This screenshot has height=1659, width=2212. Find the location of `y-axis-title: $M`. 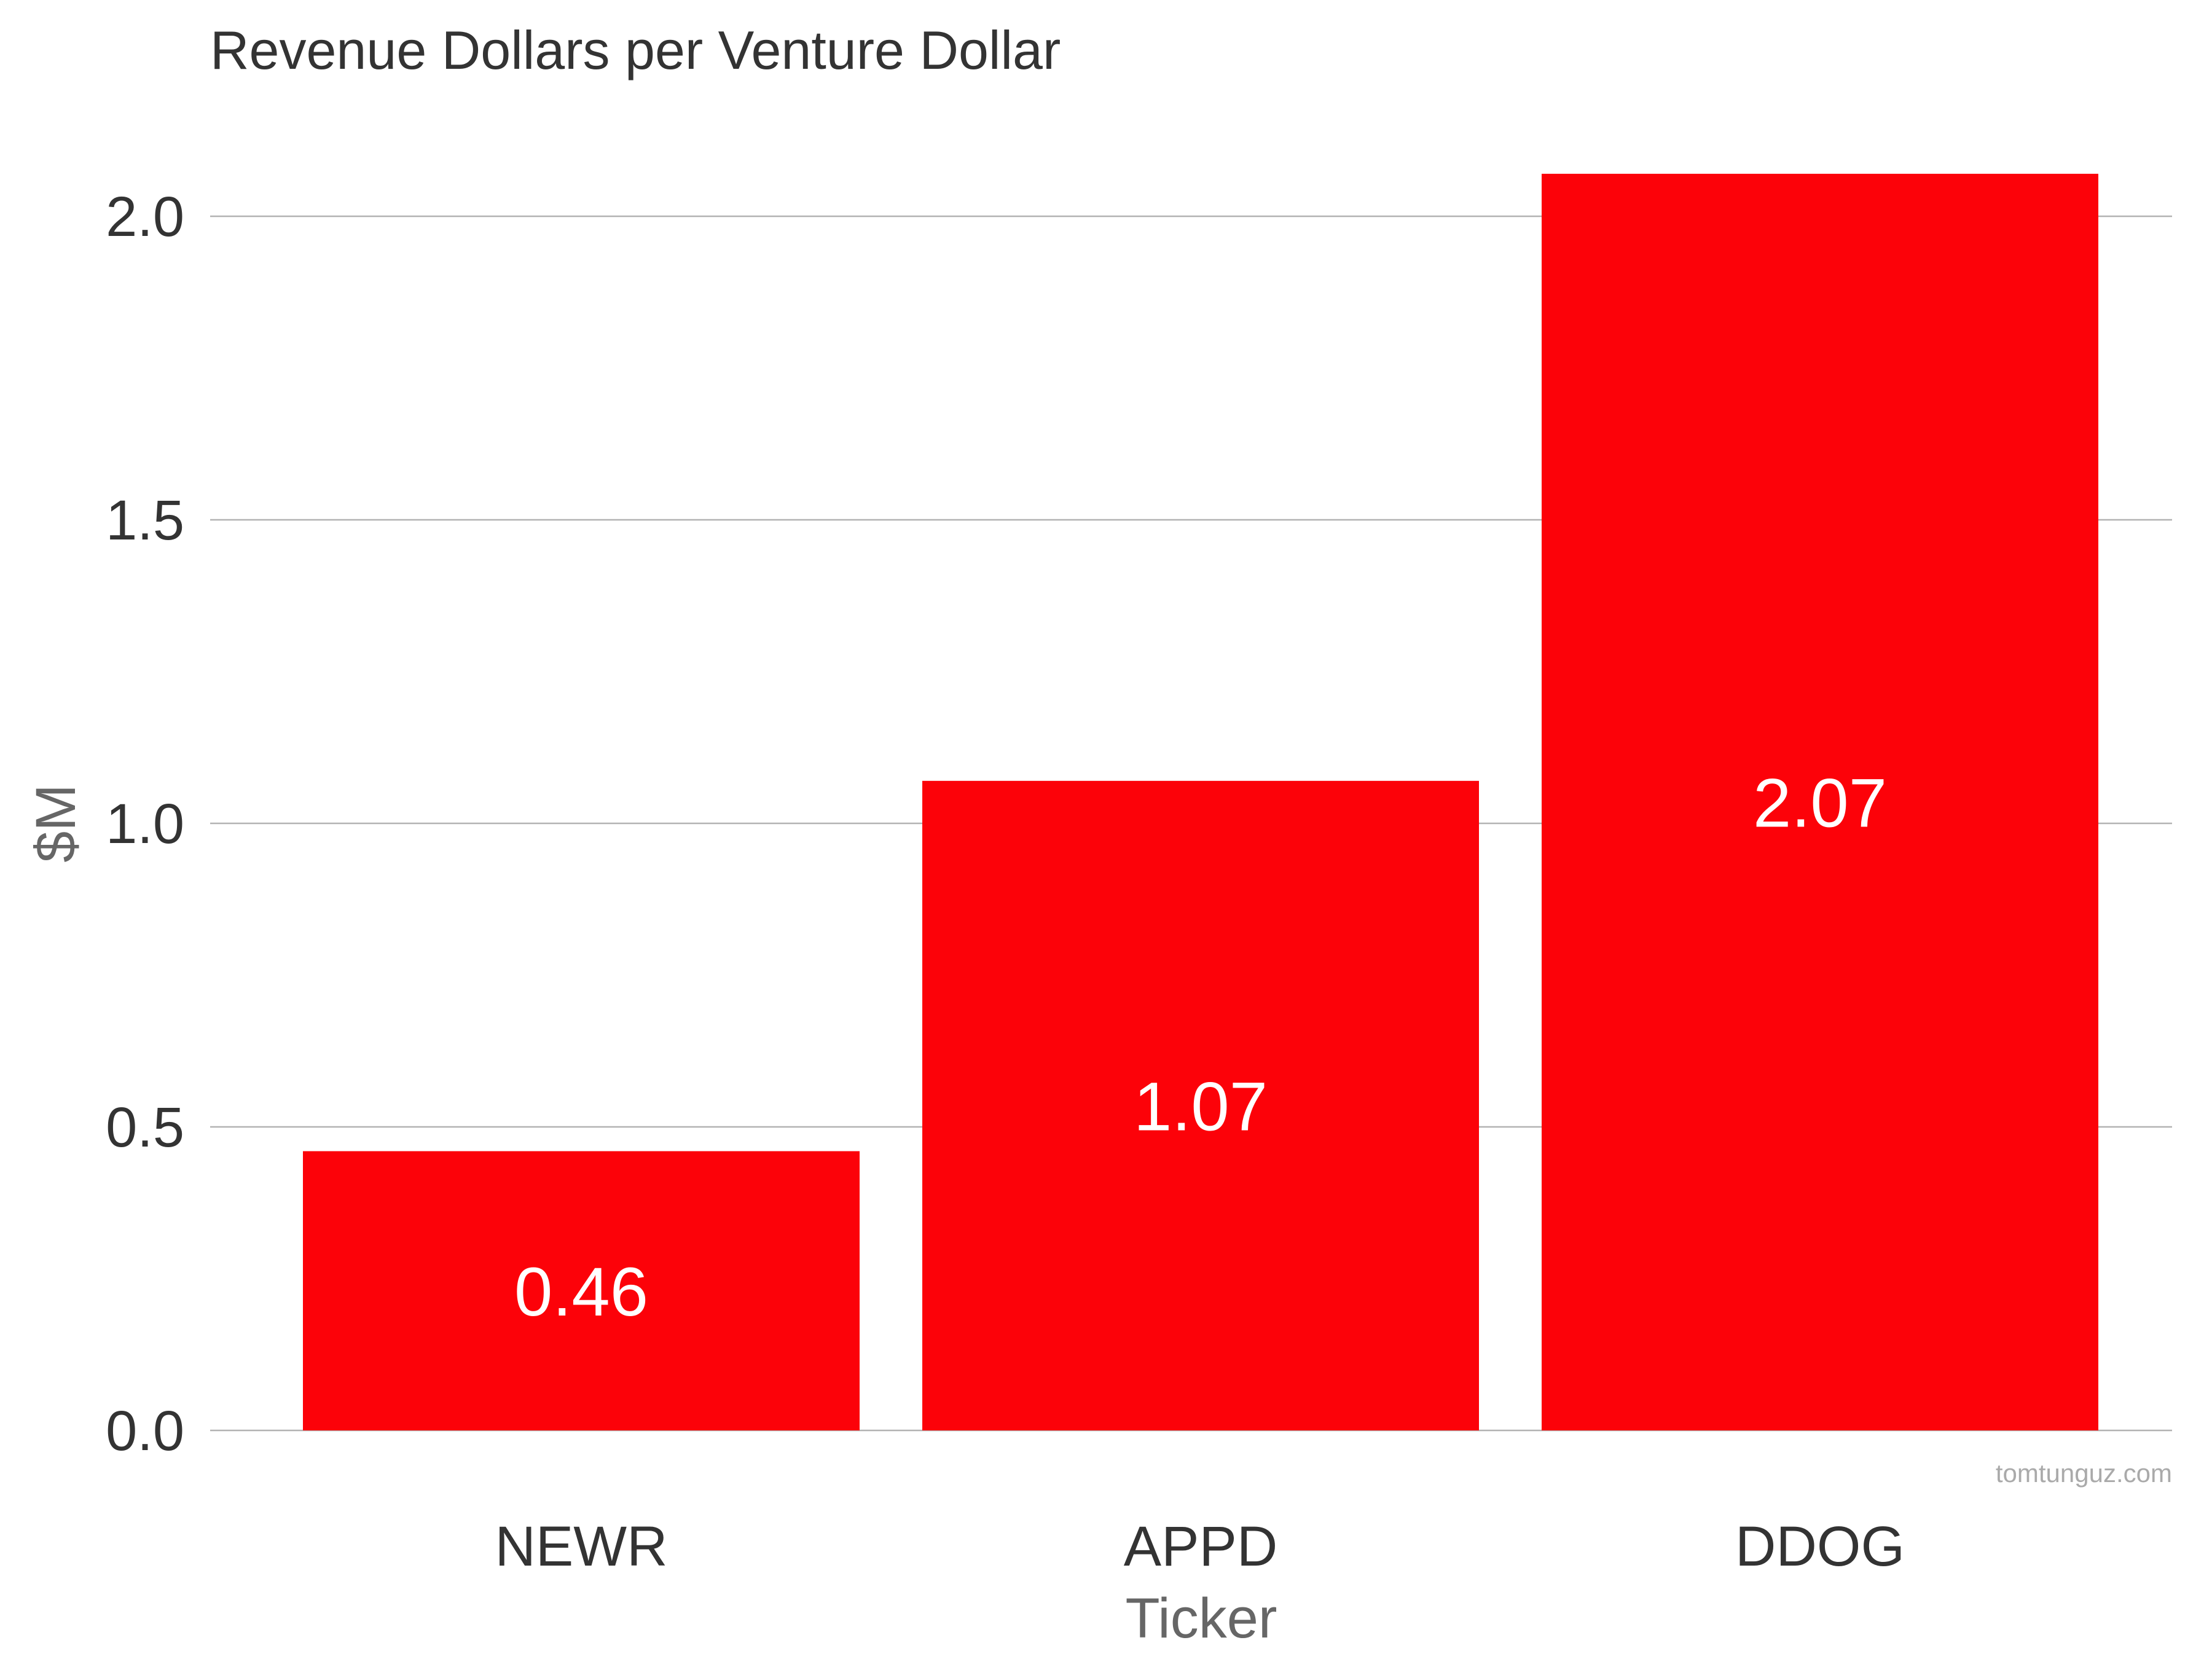

y-axis-title: $M is located at coordinates (56, 823).